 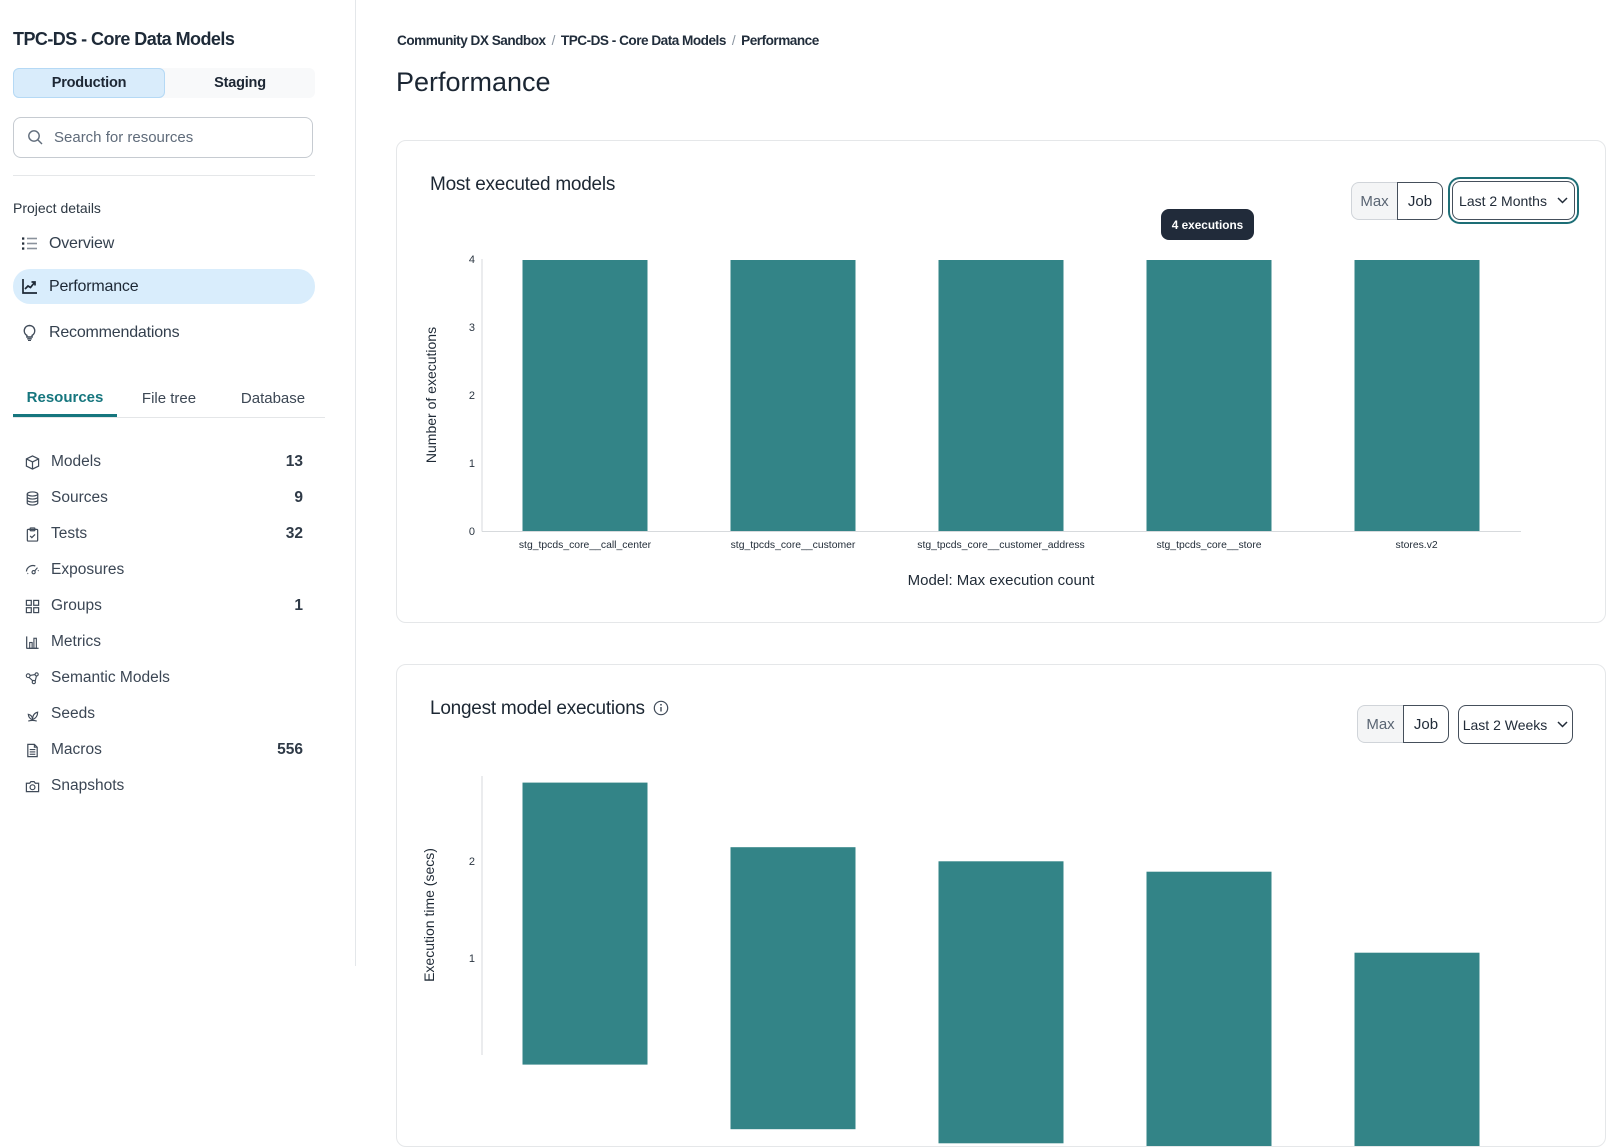 I want to click on svg-text: Execution time (secs), so click(x=429, y=915).